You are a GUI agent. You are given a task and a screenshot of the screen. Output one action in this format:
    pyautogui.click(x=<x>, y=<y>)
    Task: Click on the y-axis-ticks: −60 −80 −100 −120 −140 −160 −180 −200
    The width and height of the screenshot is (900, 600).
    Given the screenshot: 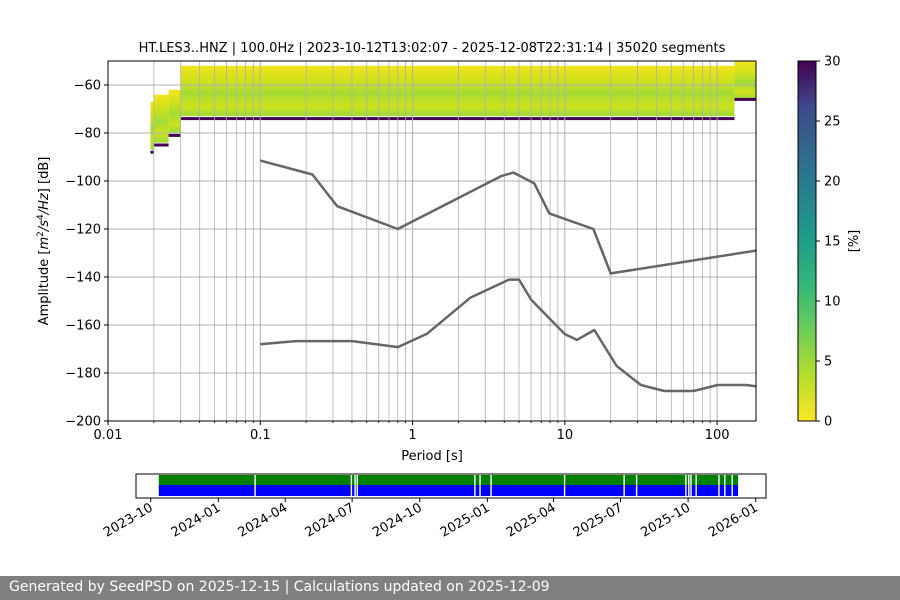 What is the action you would take?
    pyautogui.click(x=86, y=254)
    